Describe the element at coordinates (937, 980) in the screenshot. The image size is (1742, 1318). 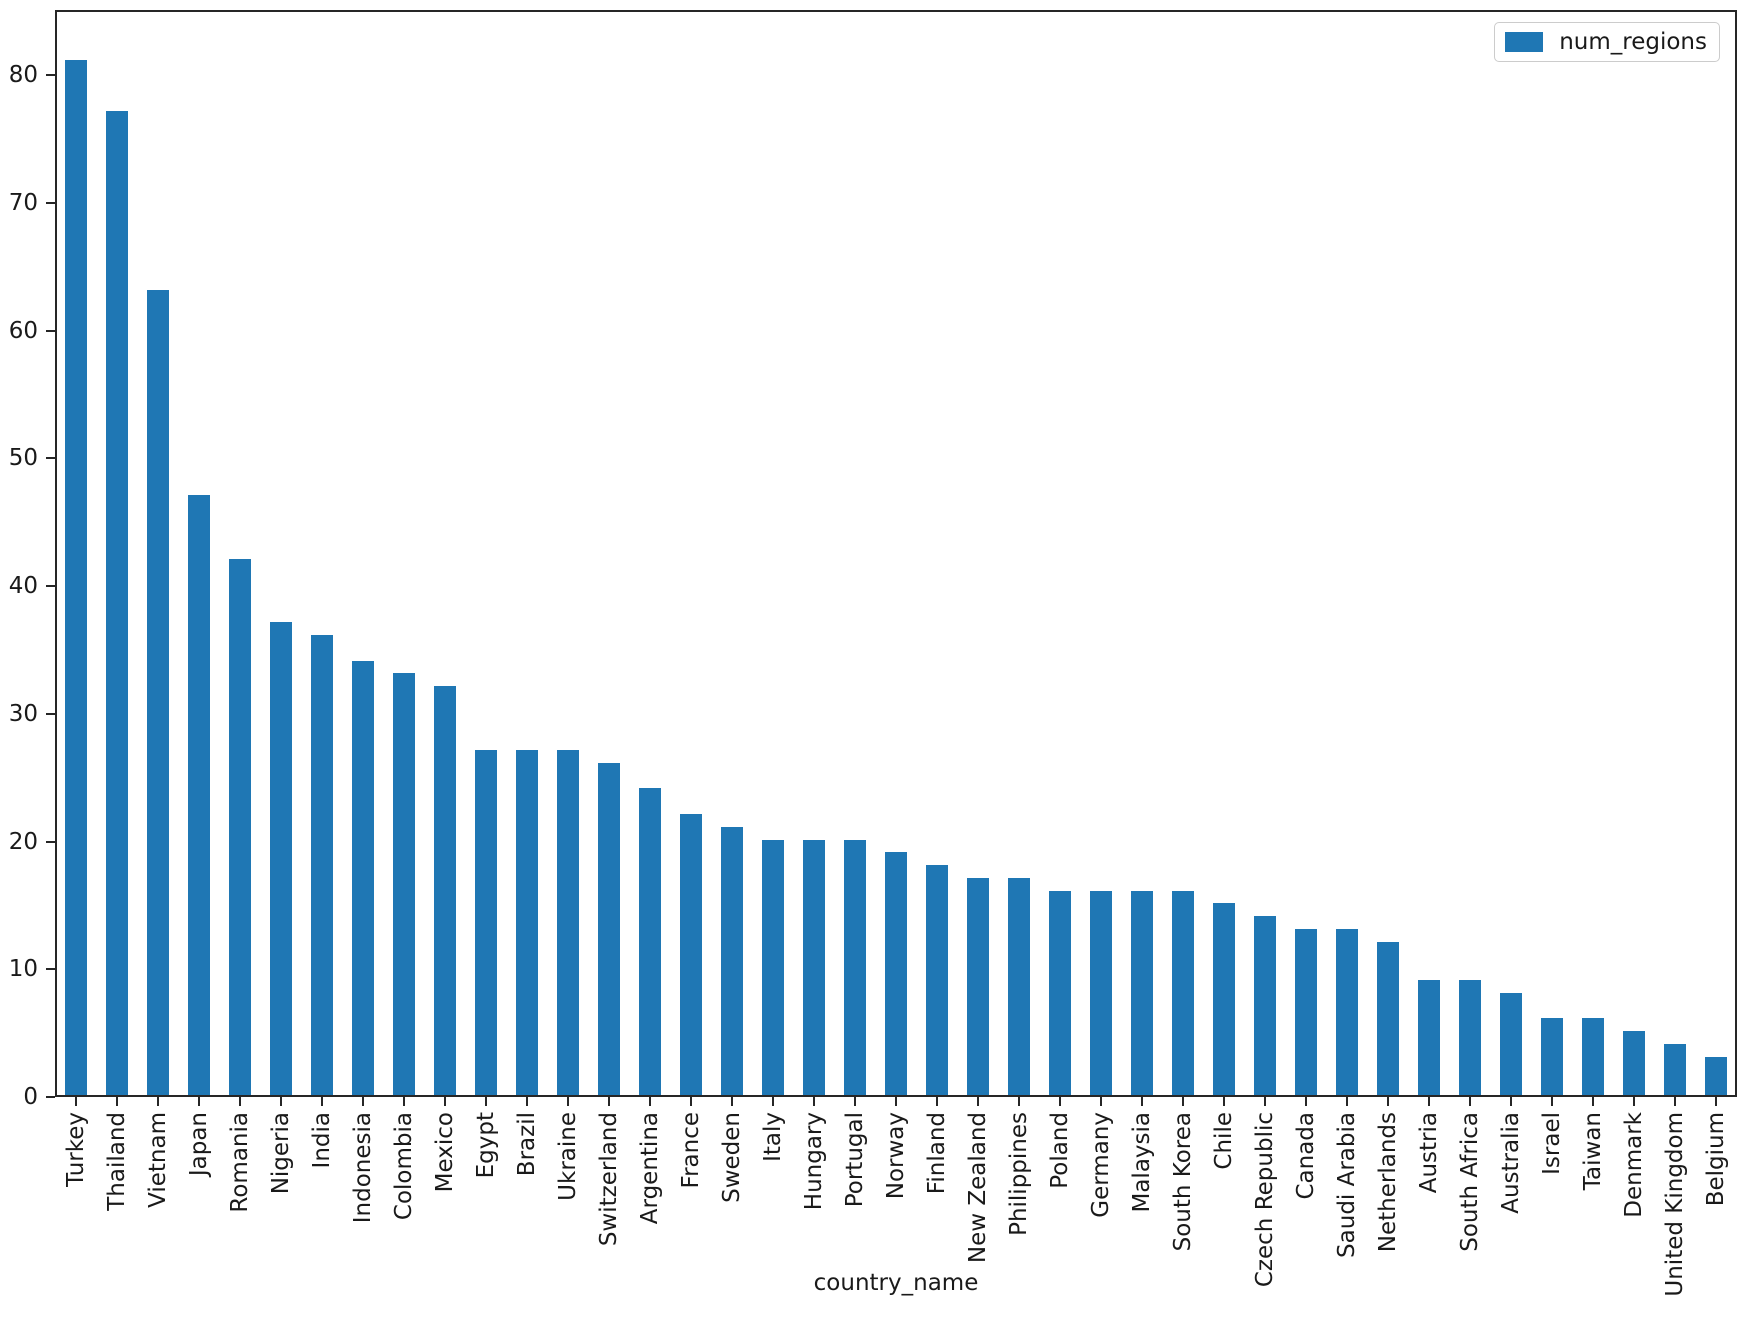
I see `bar-finland` at that location.